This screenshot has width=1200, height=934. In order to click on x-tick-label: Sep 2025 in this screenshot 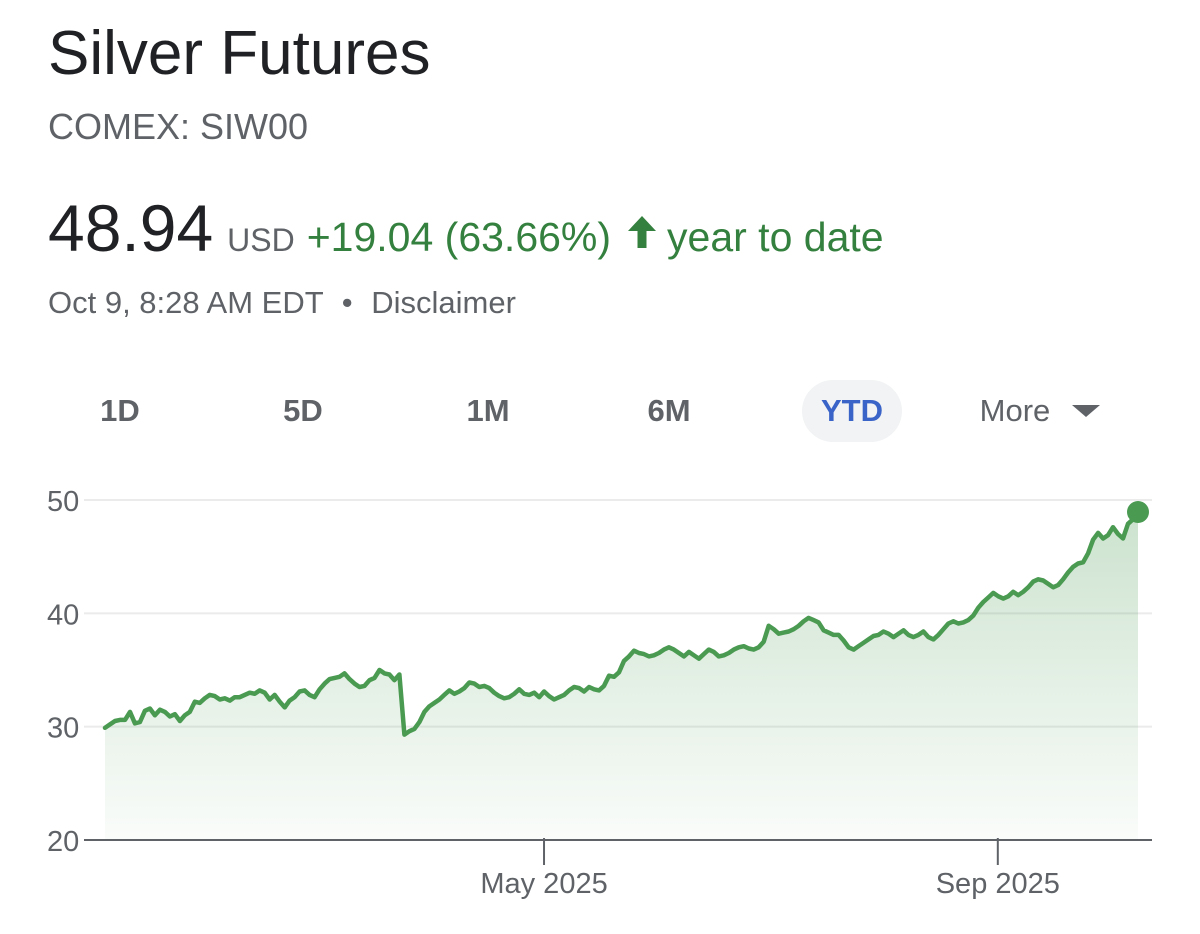, I will do `click(998, 884)`.